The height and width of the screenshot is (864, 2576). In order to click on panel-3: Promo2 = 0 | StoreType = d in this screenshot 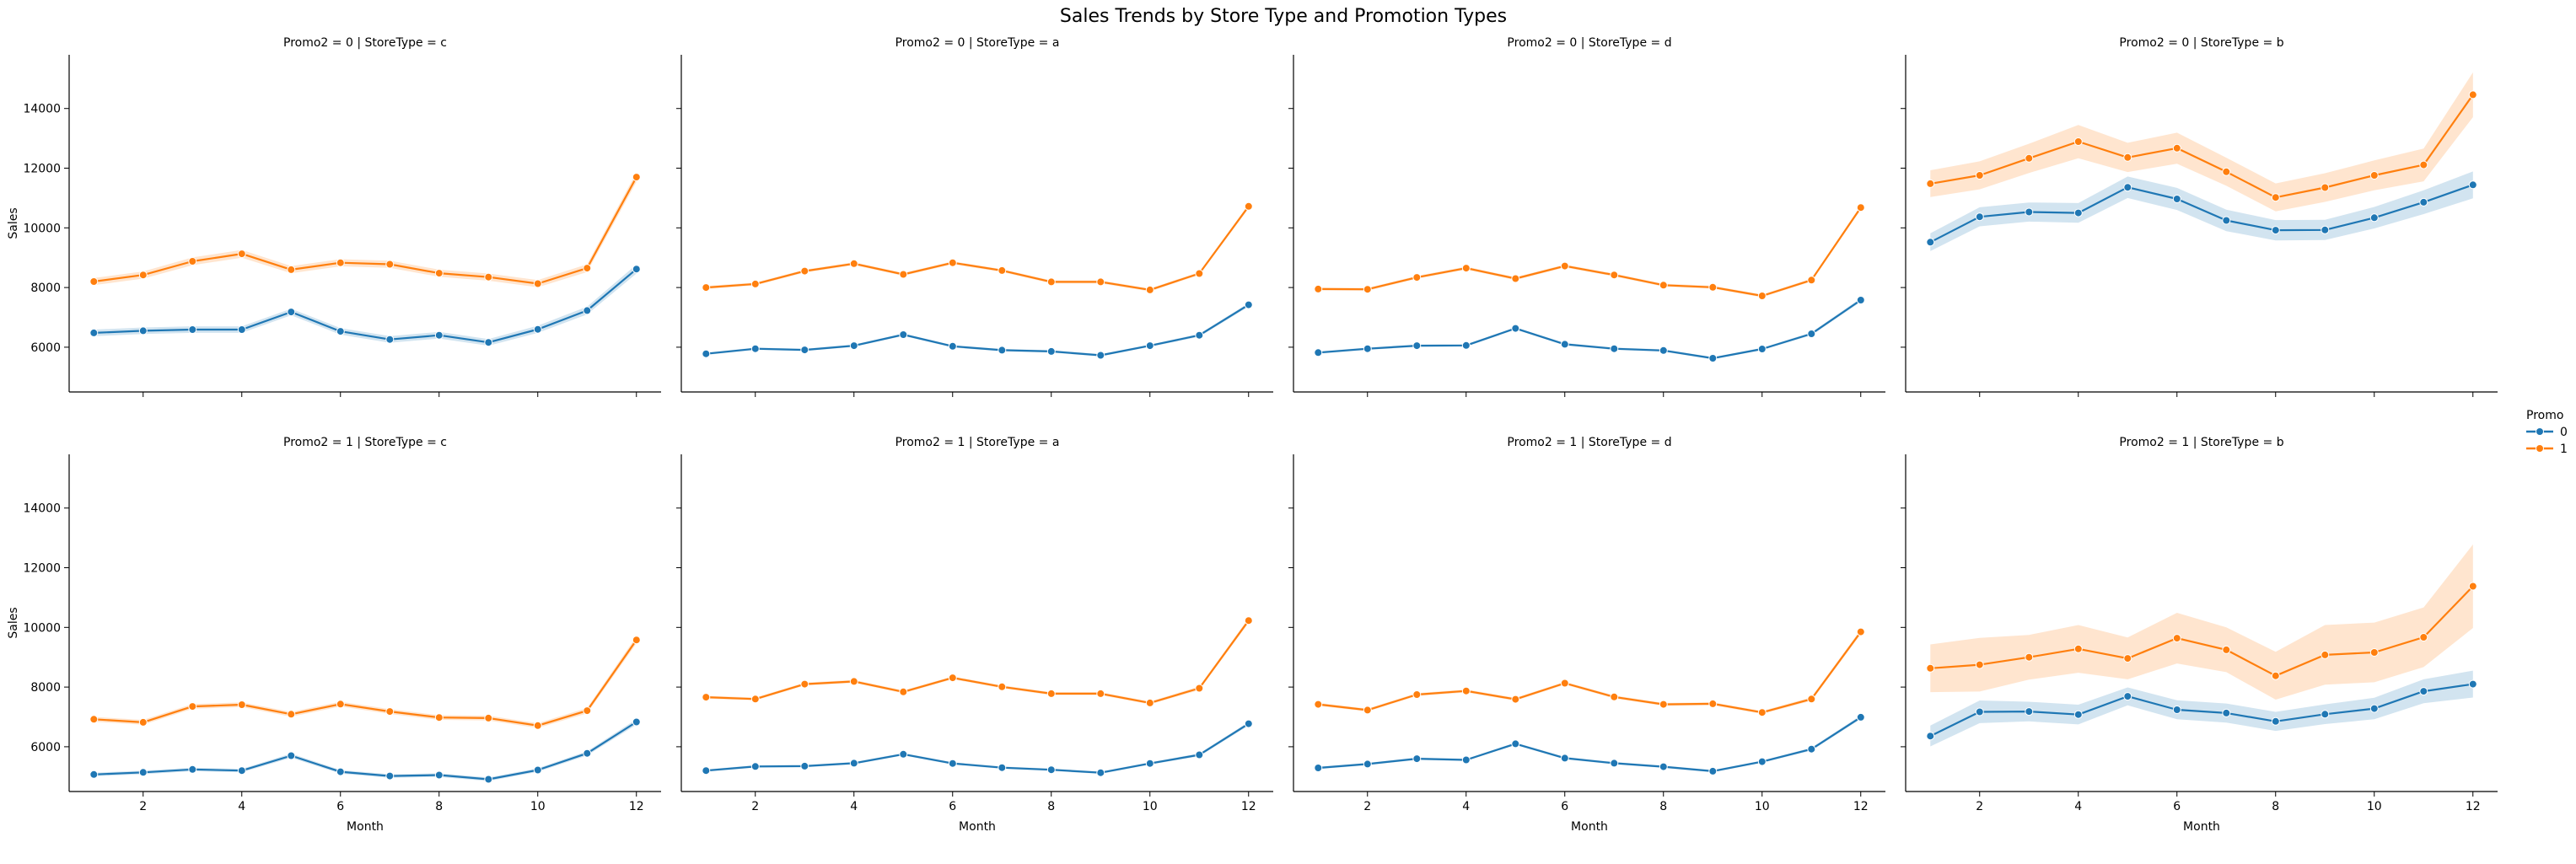, I will do `click(1586, 216)`.